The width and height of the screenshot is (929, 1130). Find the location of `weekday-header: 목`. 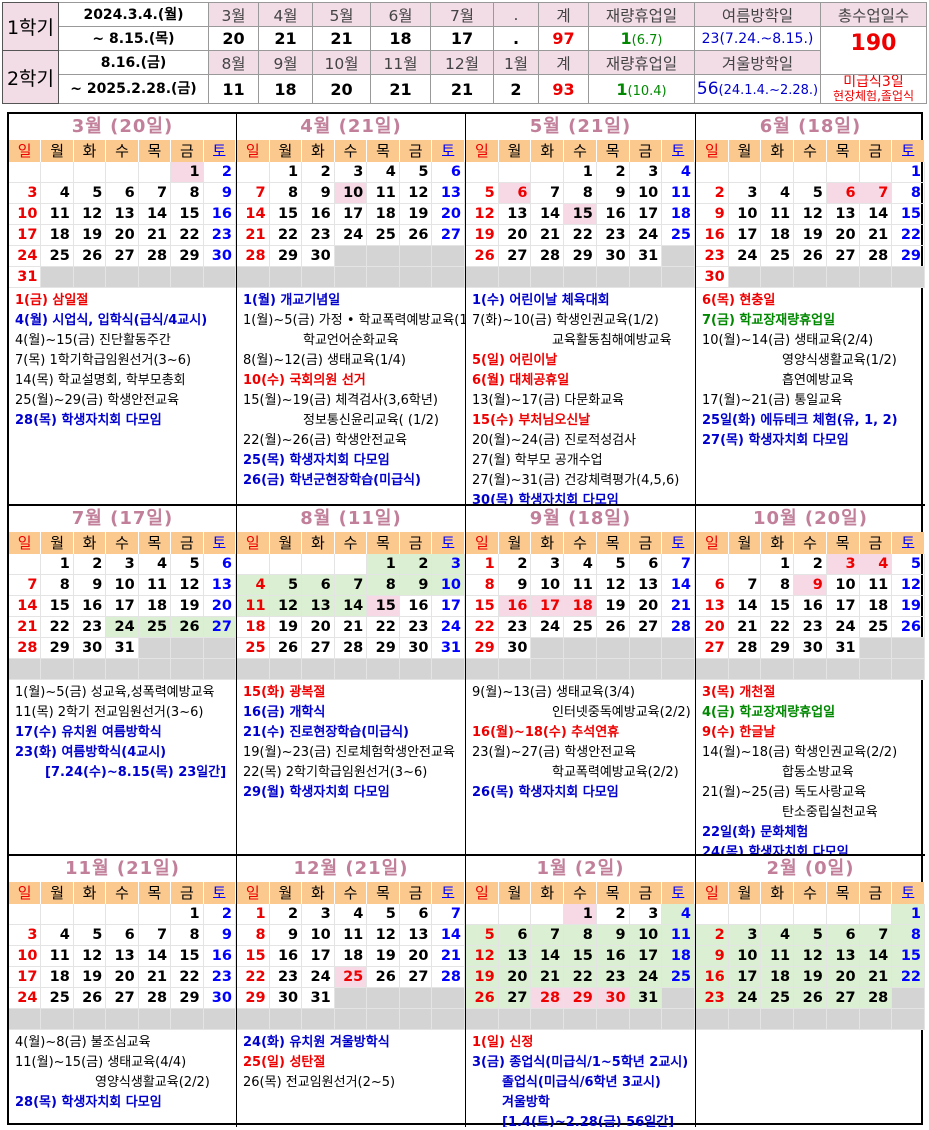

weekday-header: 목 is located at coordinates (155, 893).